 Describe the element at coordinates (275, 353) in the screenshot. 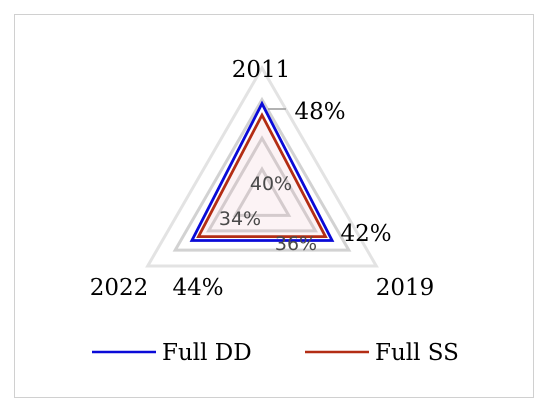

I see `legend: Full DD Full SS` at that location.